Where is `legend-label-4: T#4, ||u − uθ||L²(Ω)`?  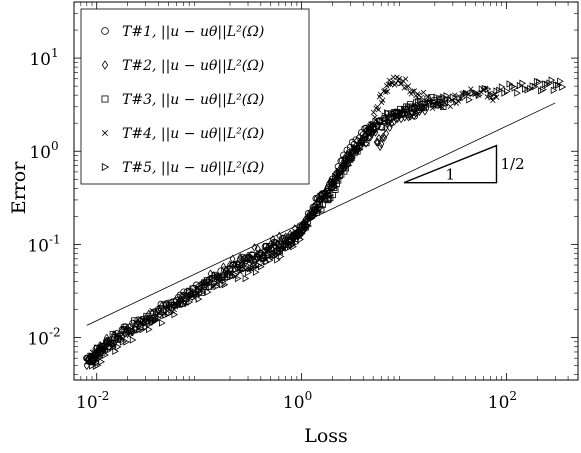 legend-label-4: T#4, ||u − uθ||L²(Ω) is located at coordinates (193, 134).